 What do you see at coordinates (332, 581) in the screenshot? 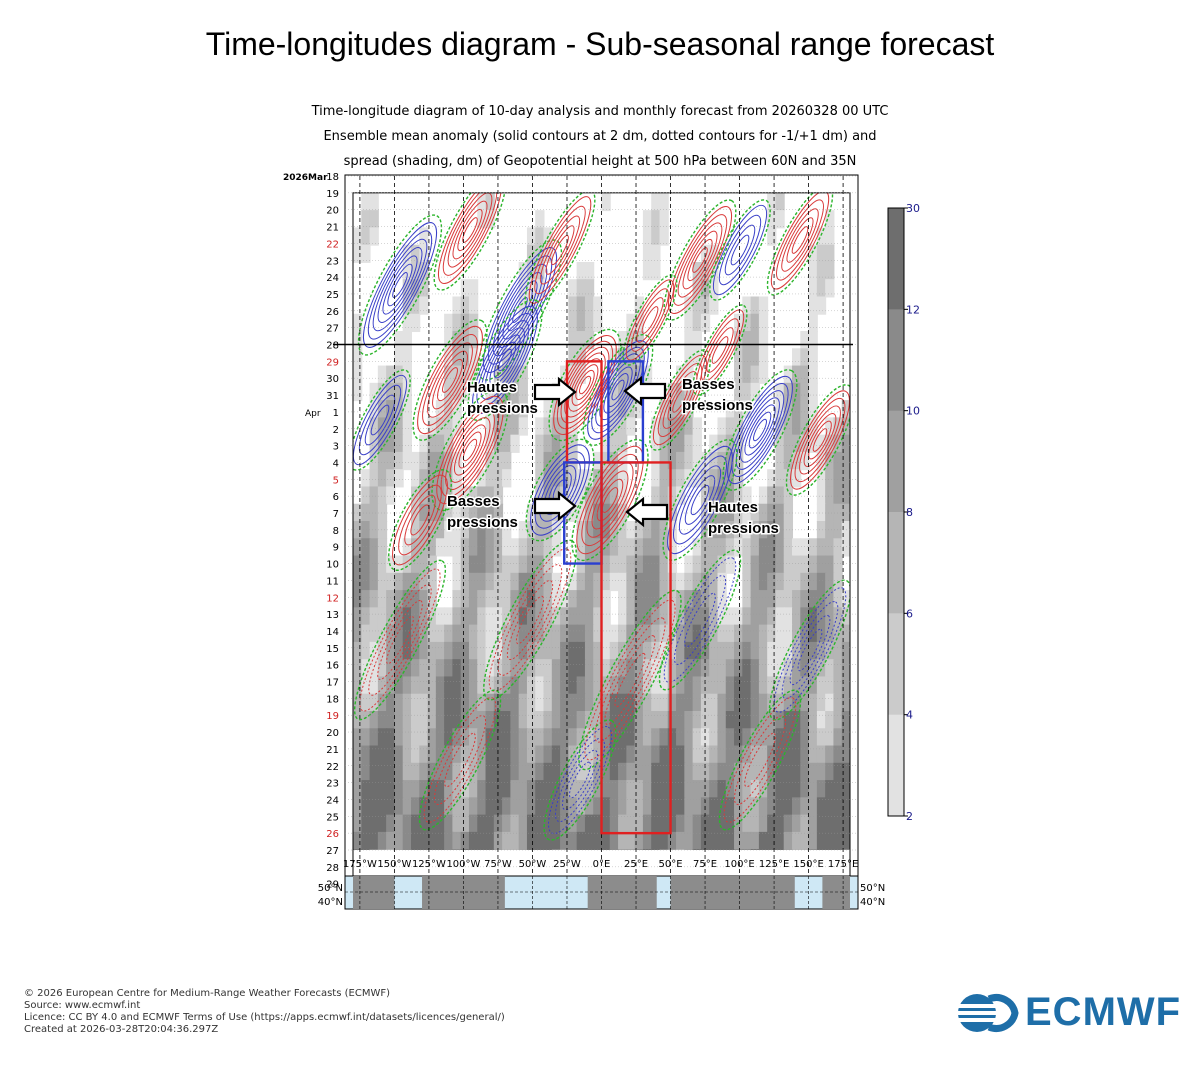
I see `y-tick-label: 11` at bounding box center [332, 581].